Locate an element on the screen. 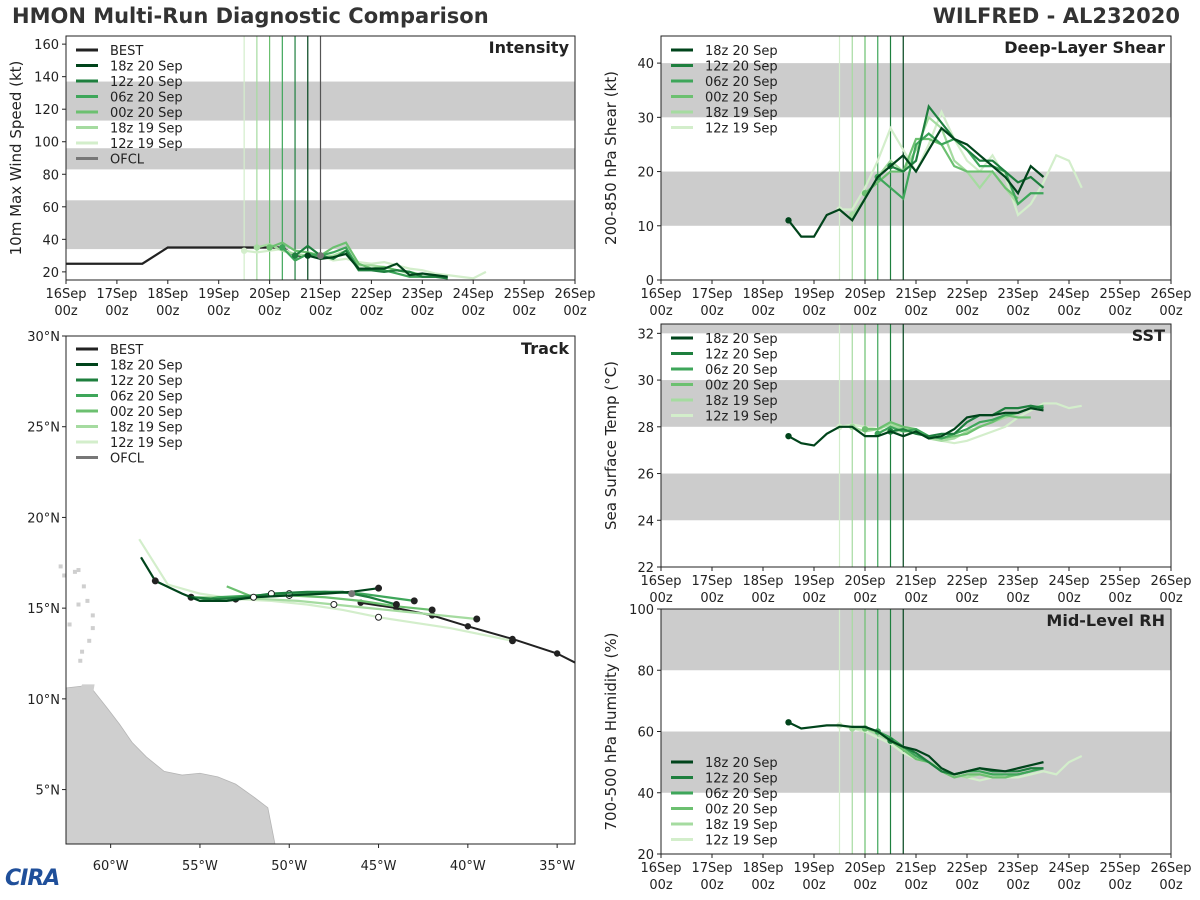  sst-xtick-label: 21Sep is located at coordinates (915, 581).